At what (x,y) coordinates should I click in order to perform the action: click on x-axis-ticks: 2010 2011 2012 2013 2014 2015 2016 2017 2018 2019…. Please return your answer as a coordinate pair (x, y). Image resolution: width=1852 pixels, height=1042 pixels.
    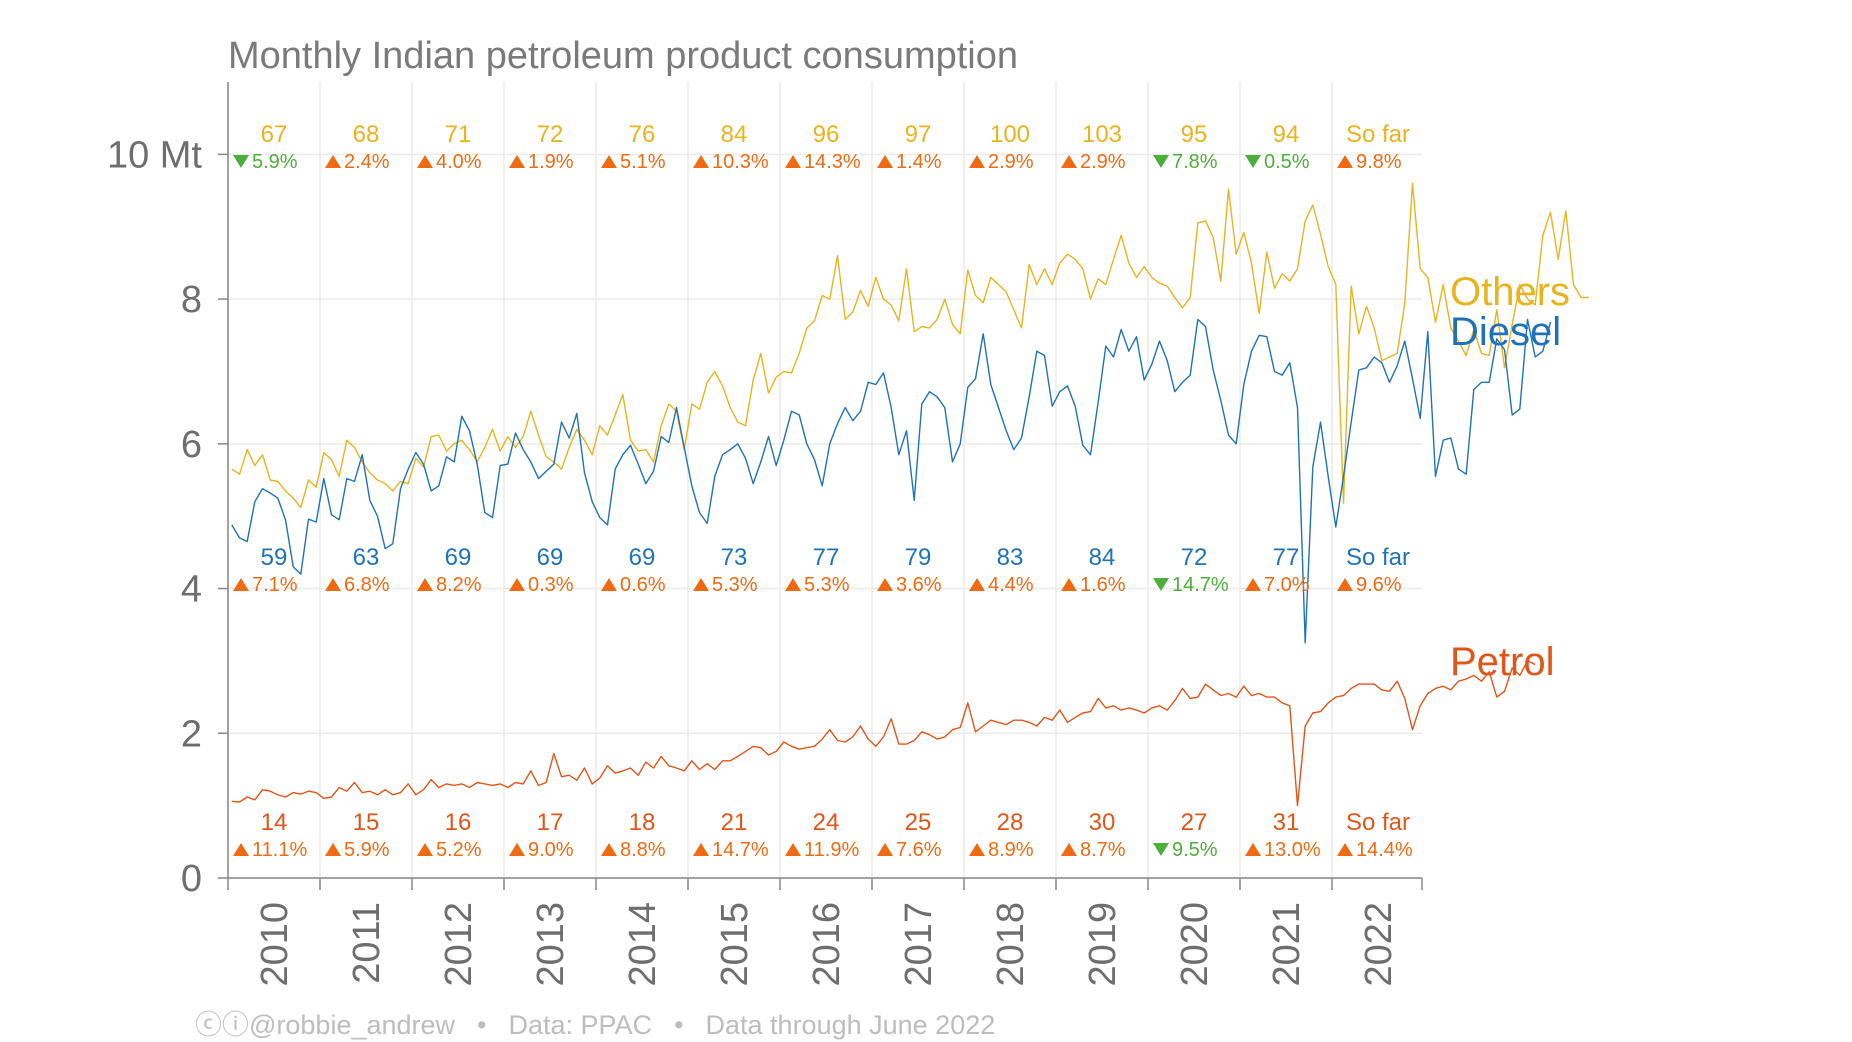
    Looking at the image, I should click on (825, 932).